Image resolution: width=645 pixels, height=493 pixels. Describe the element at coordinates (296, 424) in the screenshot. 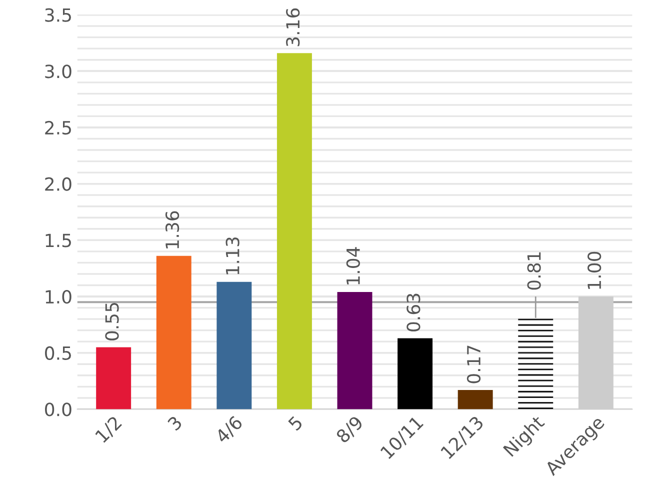

I see `x-tick-label: 5` at that location.